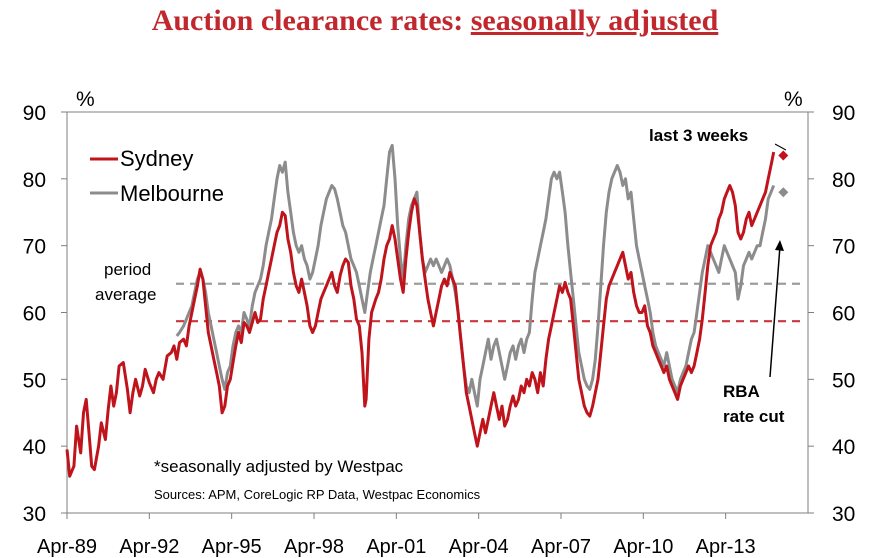  What do you see at coordinates (775, 311) in the screenshot?
I see `rba-arrow-line` at bounding box center [775, 311].